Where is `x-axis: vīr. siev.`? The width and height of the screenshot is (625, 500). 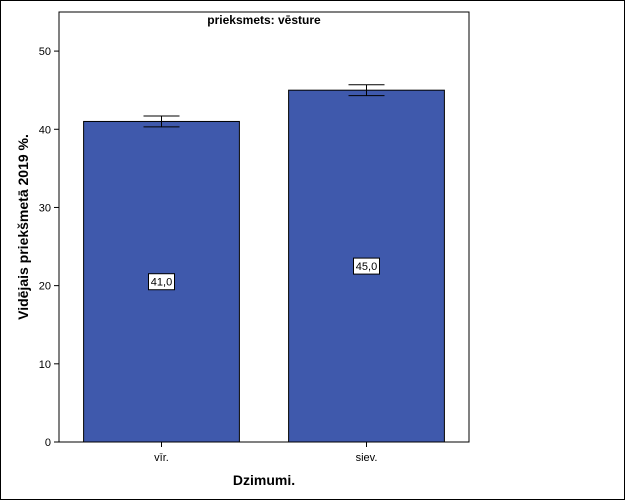
x-axis: vīr. siev. is located at coordinates (265, 453).